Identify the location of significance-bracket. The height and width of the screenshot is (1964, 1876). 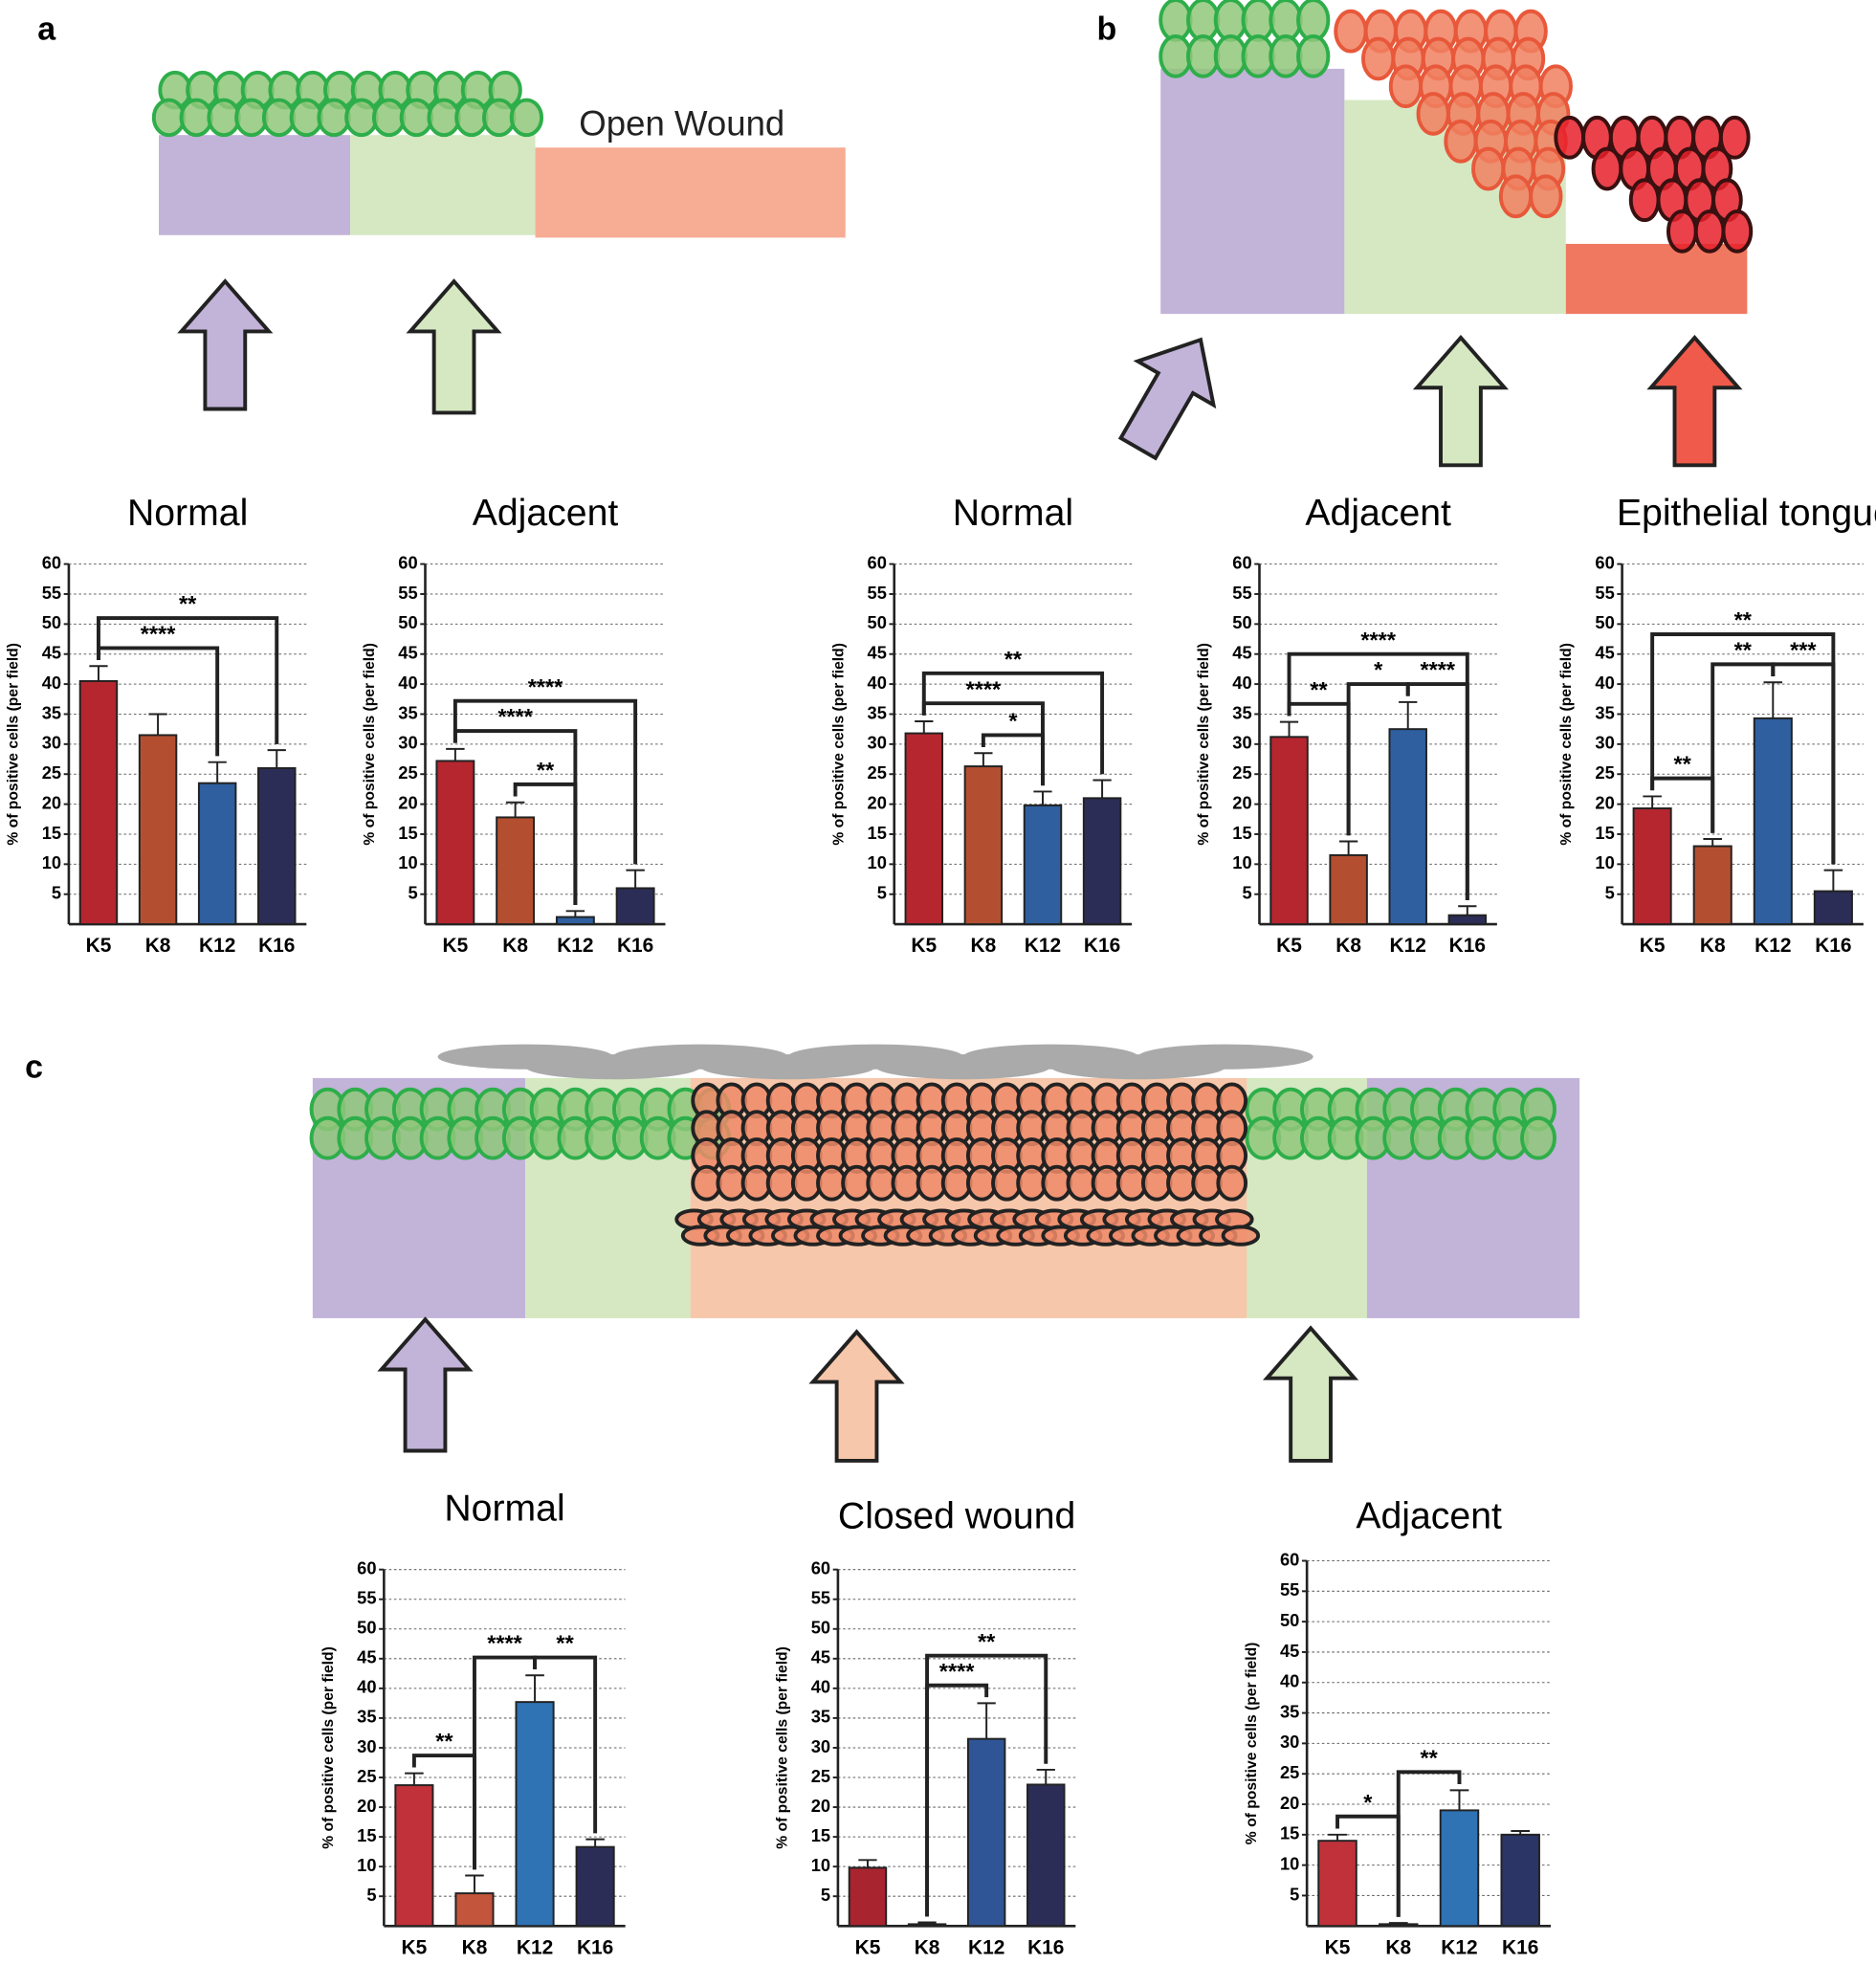
(1013, 723).